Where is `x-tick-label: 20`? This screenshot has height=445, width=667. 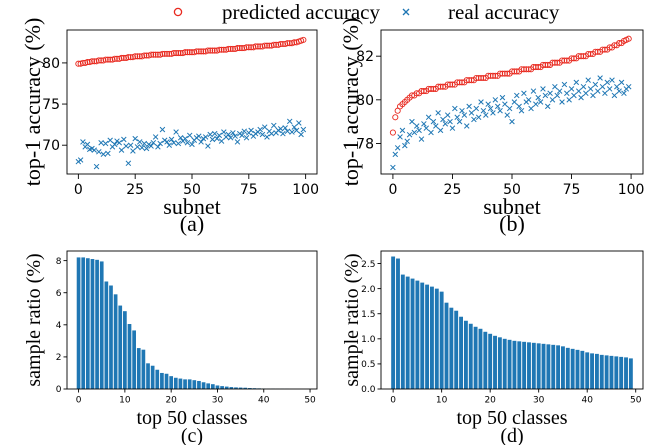
x-tick-label: 20 is located at coordinates (171, 401).